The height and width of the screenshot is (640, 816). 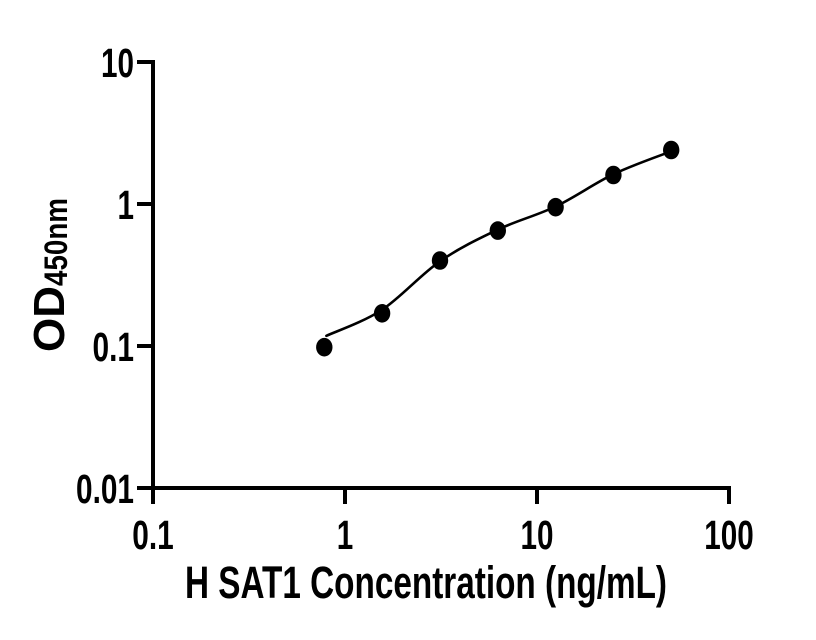 What do you see at coordinates (56, 242) in the screenshot?
I see `y-axis-title-subscript: 450nm` at bounding box center [56, 242].